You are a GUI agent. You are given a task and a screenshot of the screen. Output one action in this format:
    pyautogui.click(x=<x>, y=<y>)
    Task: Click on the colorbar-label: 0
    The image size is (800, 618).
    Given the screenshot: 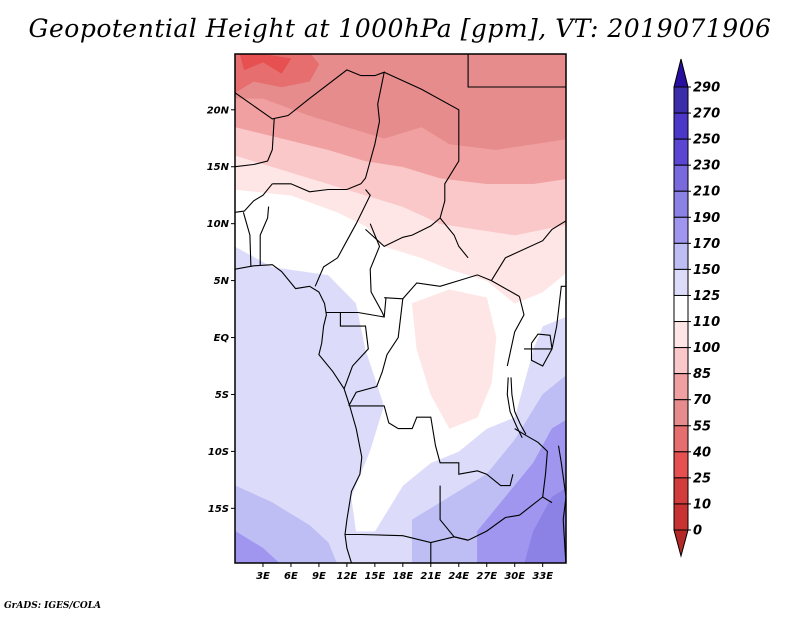 What is the action you would take?
    pyautogui.click(x=697, y=531)
    